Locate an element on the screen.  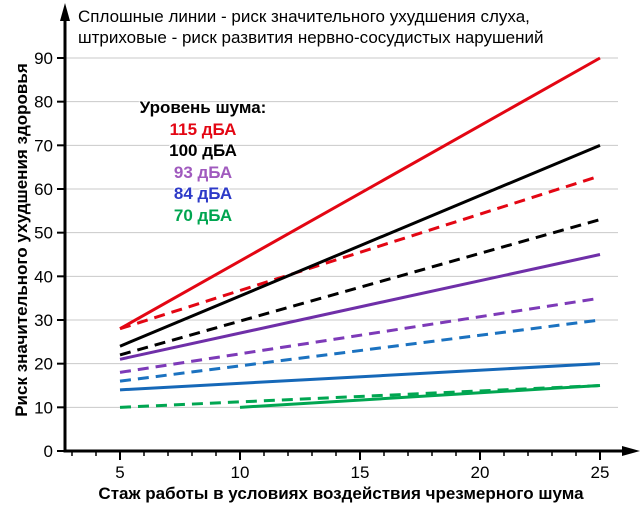
x-tick-label: 10 is located at coordinates (240, 472).